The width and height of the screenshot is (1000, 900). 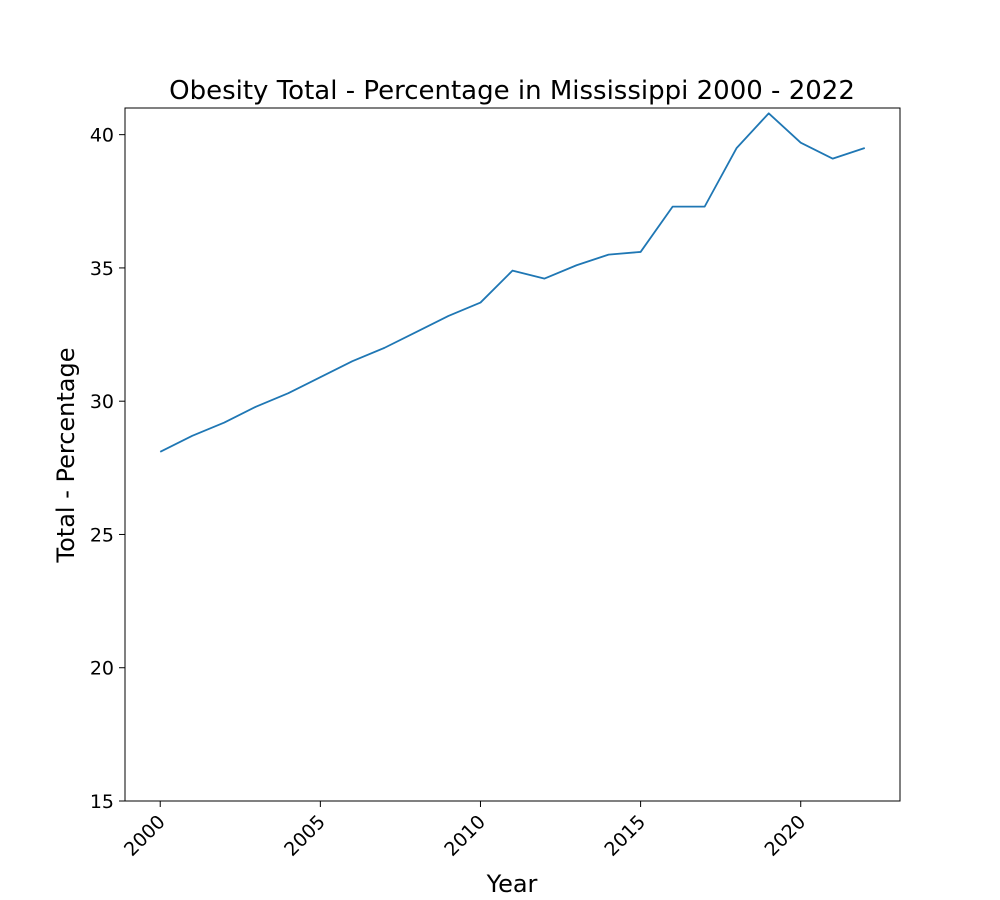 What do you see at coordinates (102, 402) in the screenshot?
I see `y-tick-label: 30` at bounding box center [102, 402].